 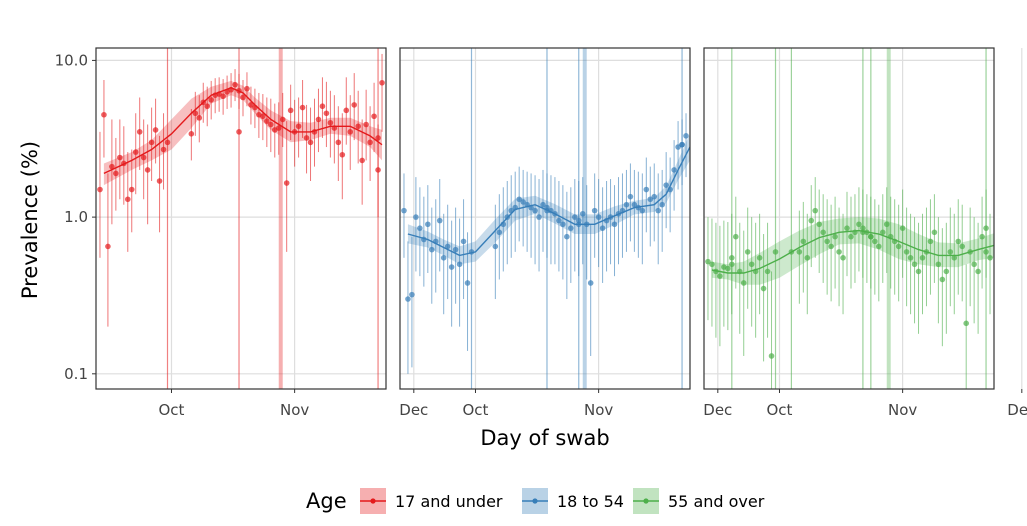 What do you see at coordinates (716, 501) in the screenshot?
I see `legend-label-3: 55 and over` at bounding box center [716, 501].